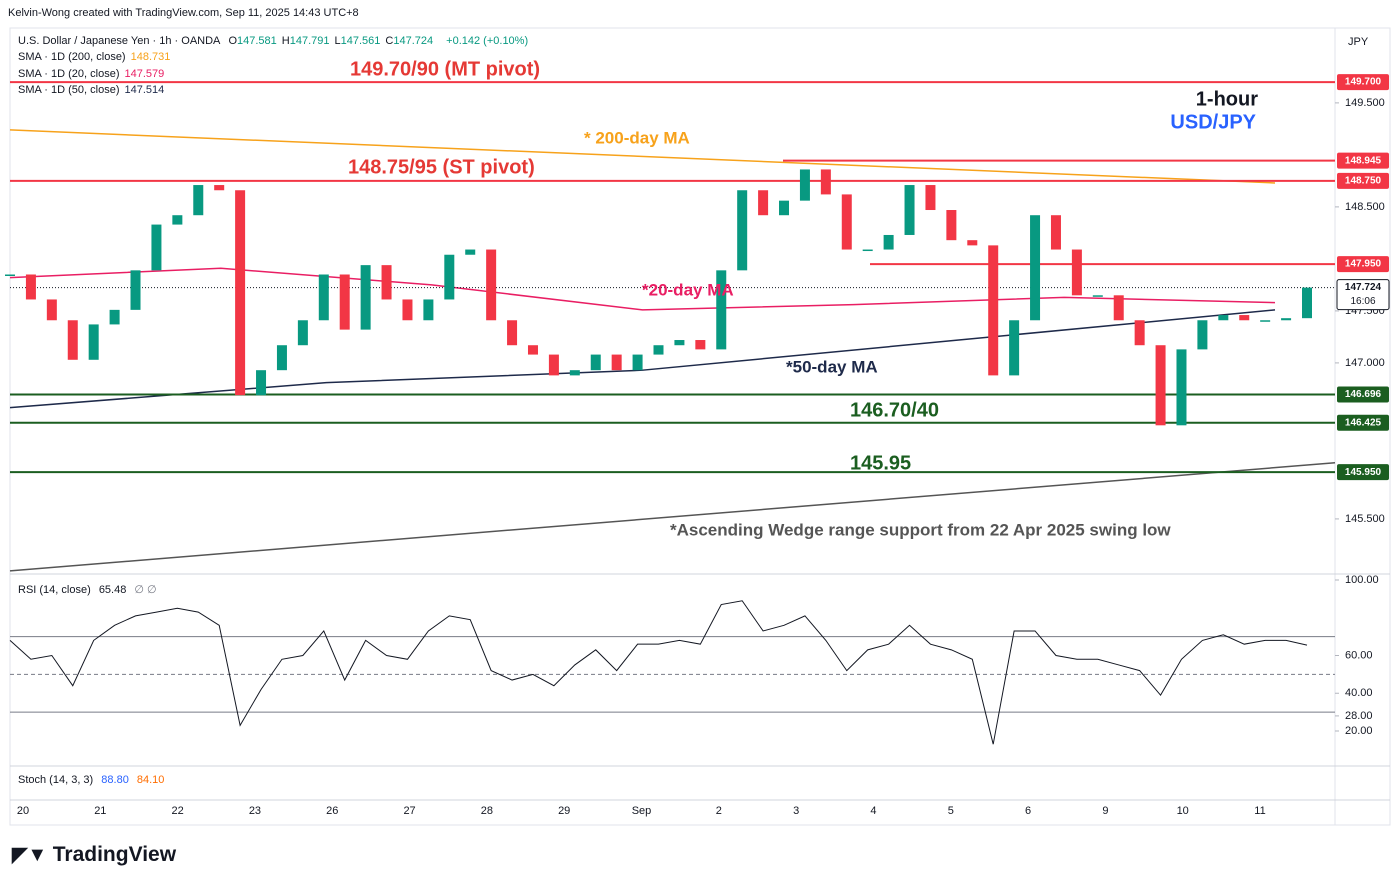 The width and height of the screenshot is (1400, 884). Describe the element at coordinates (360, 41) in the screenshot. I see `ohlc-value: 147.561` at that location.